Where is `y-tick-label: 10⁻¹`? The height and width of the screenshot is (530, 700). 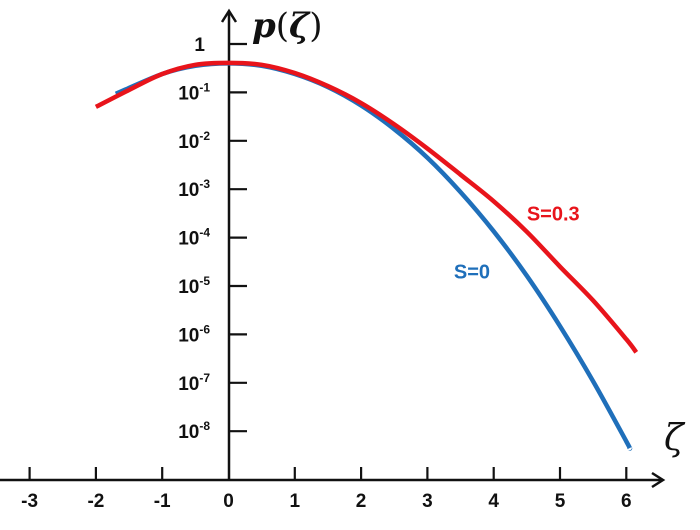 y-tick-label: 10⁻¹ is located at coordinates (194, 92).